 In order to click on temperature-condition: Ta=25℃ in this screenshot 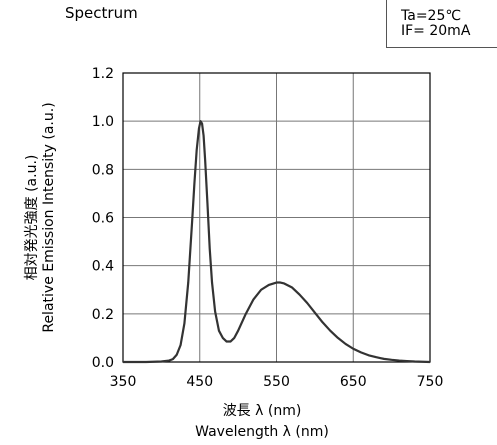, I will do `click(431, 16)`.